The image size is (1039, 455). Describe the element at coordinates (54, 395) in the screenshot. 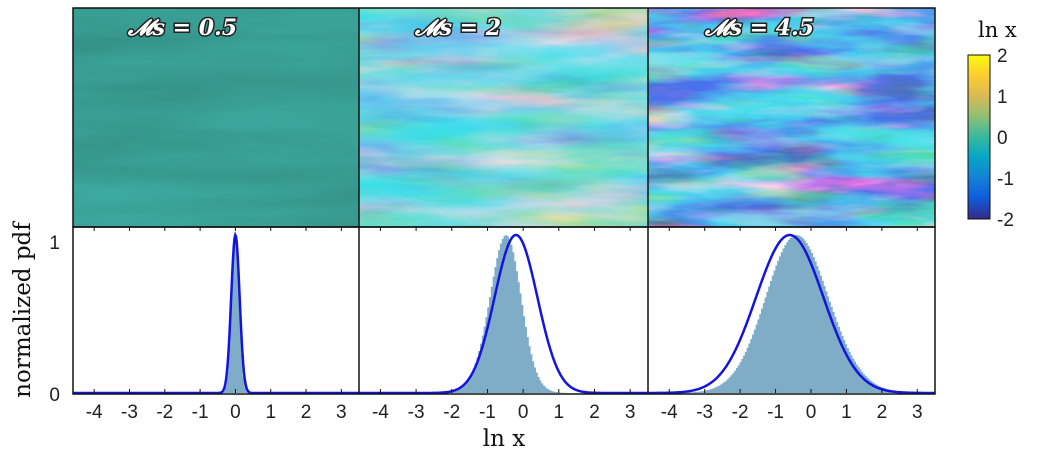

I see `y-tick-label-0: 0` at that location.